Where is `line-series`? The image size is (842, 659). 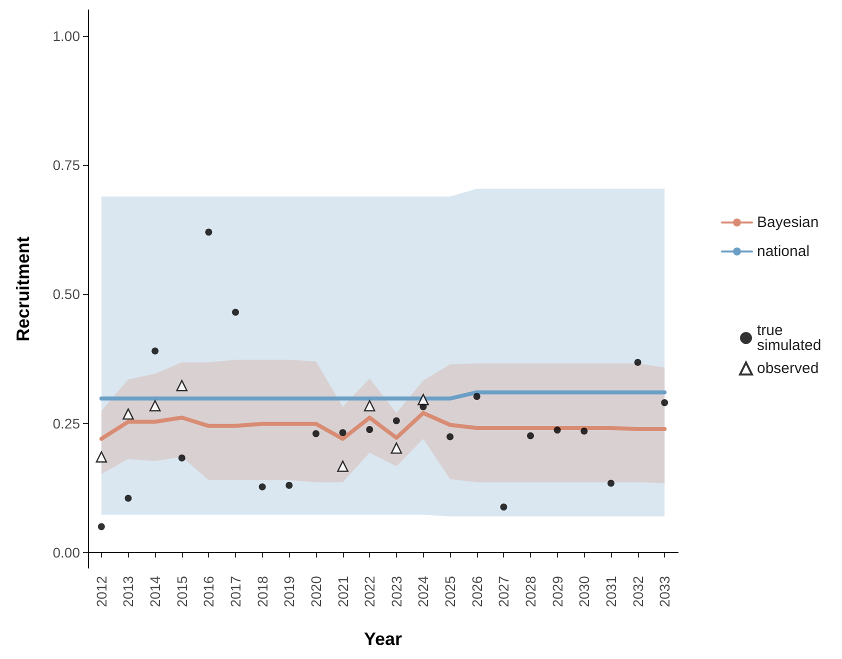
line-series is located at coordinates (383, 426).